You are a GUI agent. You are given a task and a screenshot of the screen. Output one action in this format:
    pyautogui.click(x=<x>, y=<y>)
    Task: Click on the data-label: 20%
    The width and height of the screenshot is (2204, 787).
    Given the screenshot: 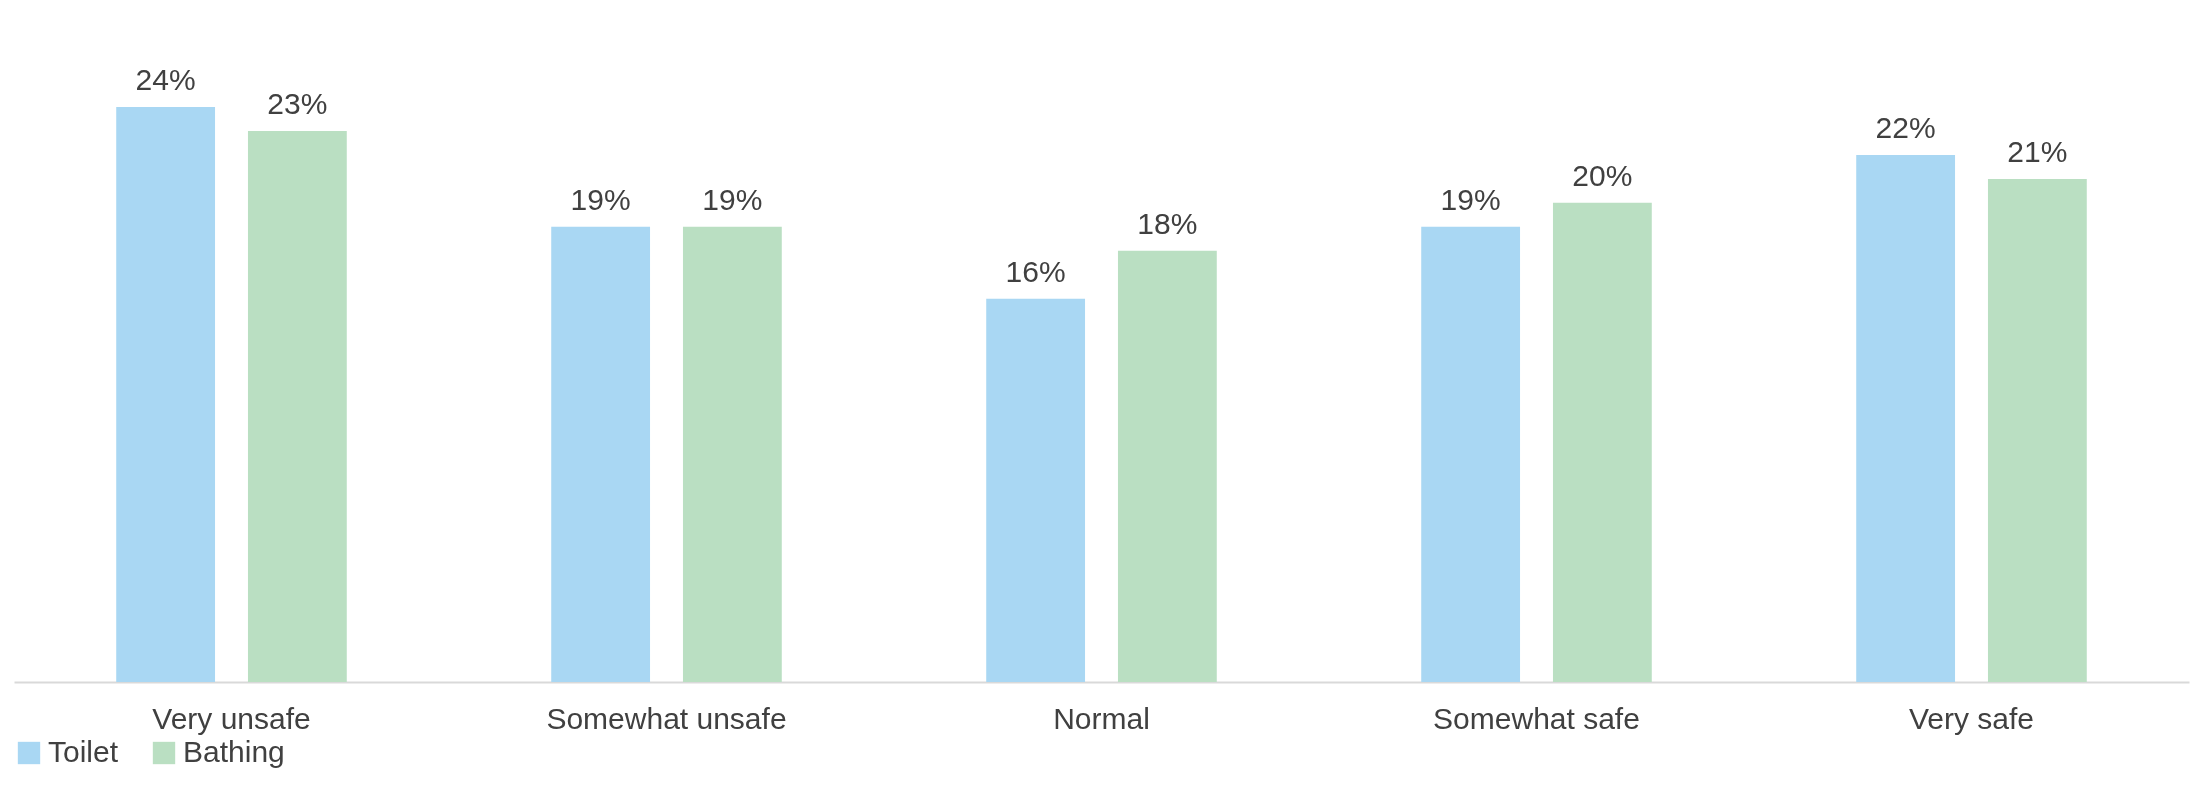 What is the action you would take?
    pyautogui.click(x=1602, y=175)
    